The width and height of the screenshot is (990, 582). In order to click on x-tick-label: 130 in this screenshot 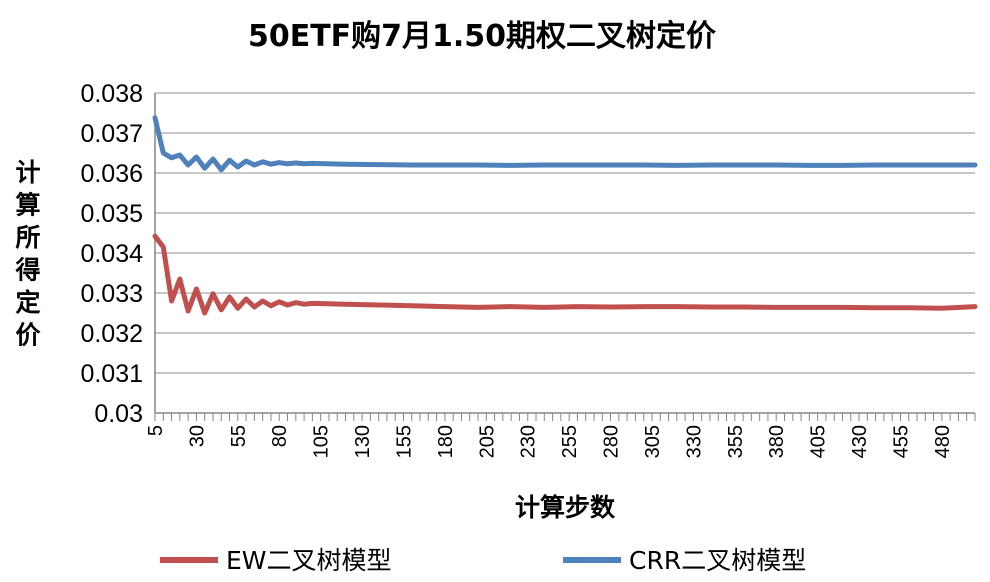, I will do `click(363, 441)`.